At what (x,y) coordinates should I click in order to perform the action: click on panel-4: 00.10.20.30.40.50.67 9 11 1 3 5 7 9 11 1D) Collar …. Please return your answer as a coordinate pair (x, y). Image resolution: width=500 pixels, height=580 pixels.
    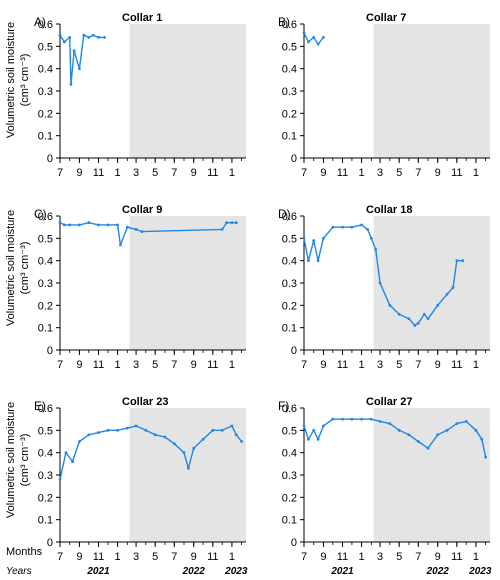
    Looking at the image, I should click on (384, 287).